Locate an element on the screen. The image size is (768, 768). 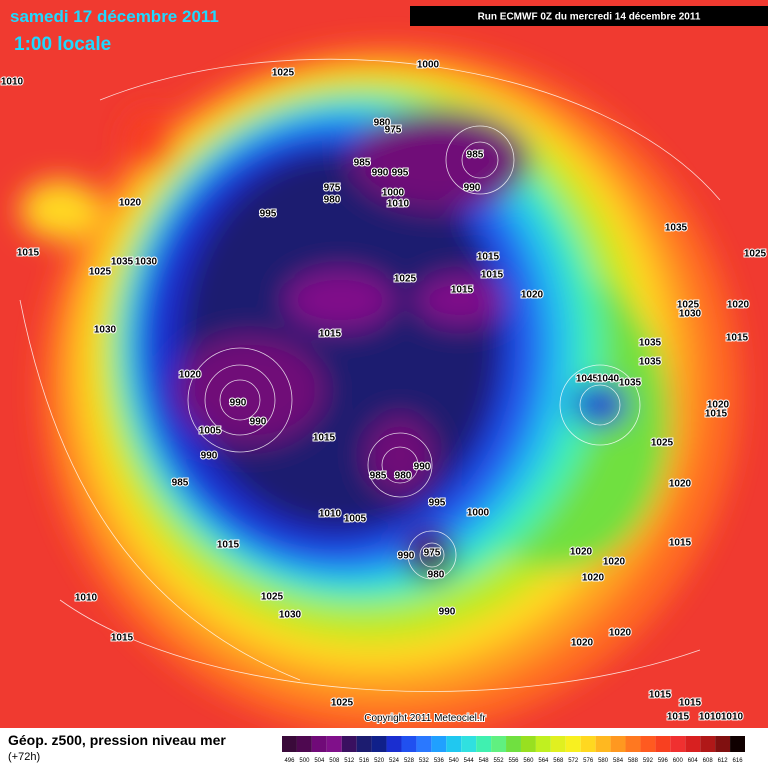
colorbar-tick-label: 524 is located at coordinates (394, 761).